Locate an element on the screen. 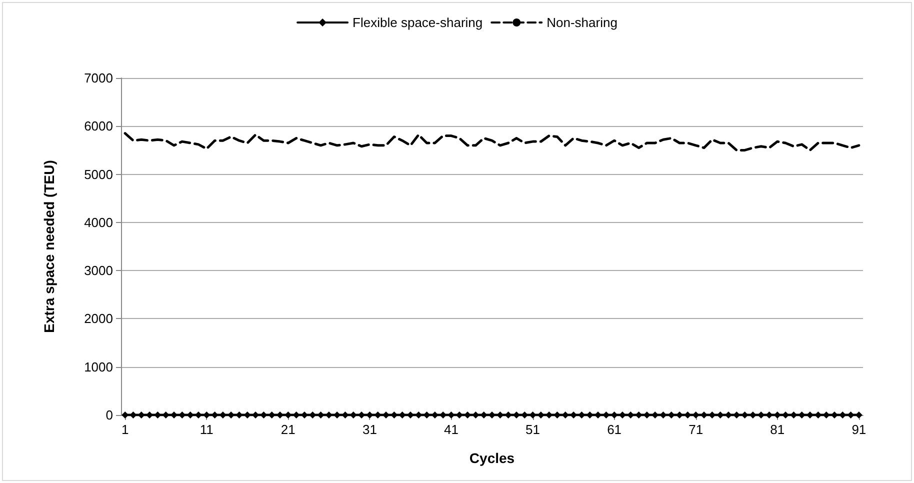 The image size is (914, 483). y-tick-label: 5000 is located at coordinates (98, 174).